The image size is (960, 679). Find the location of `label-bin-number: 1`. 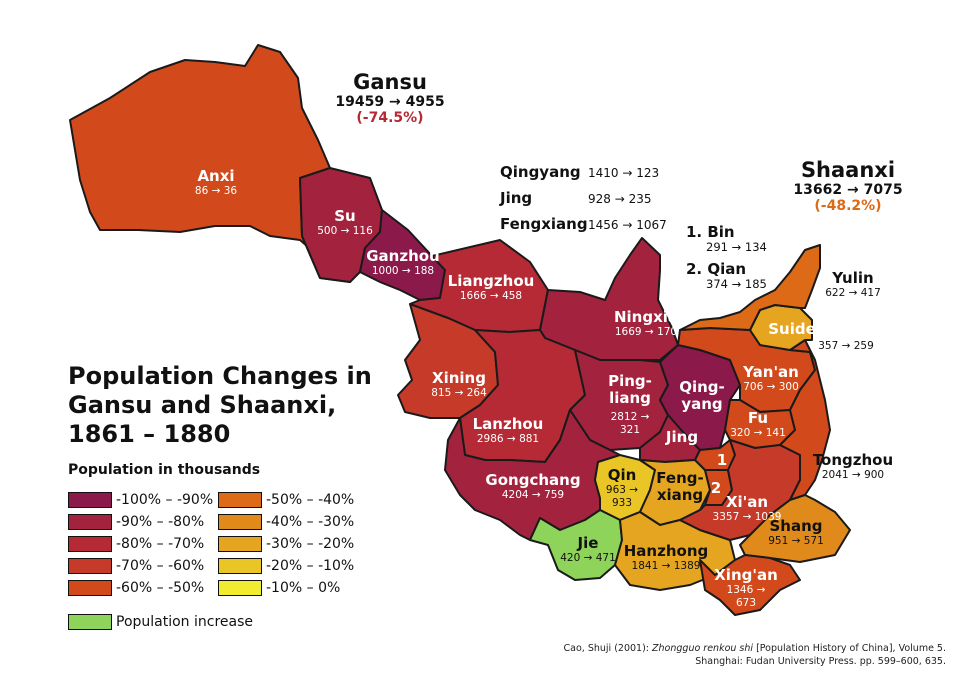

label-bin-number: 1 is located at coordinates (722, 460).